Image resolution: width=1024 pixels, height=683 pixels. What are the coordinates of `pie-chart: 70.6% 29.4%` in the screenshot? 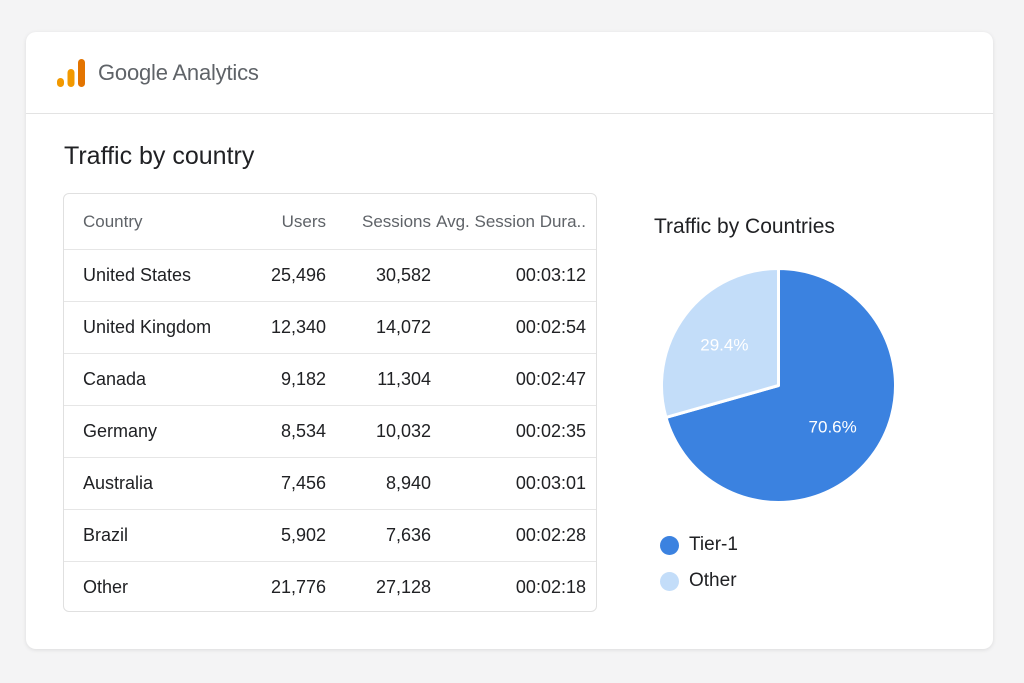 It's located at (778, 385).